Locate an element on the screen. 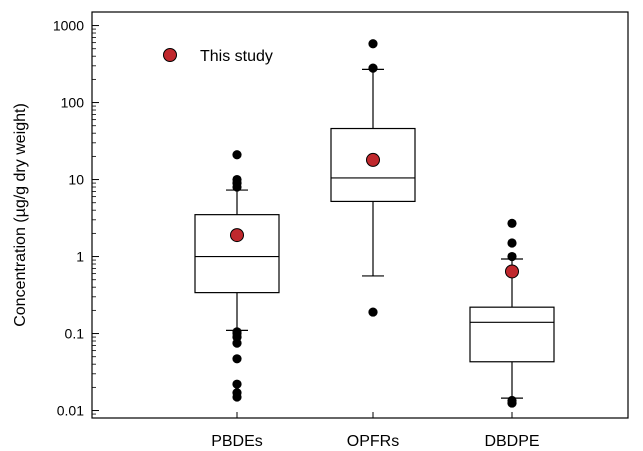 The height and width of the screenshot is (451, 643). box-pbdes is located at coordinates (237, 276).